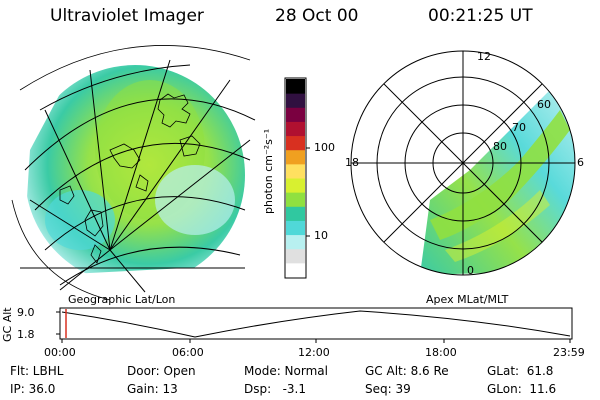  I want to click on apex-panel-label: Apex MLat/MLT, so click(467, 299).